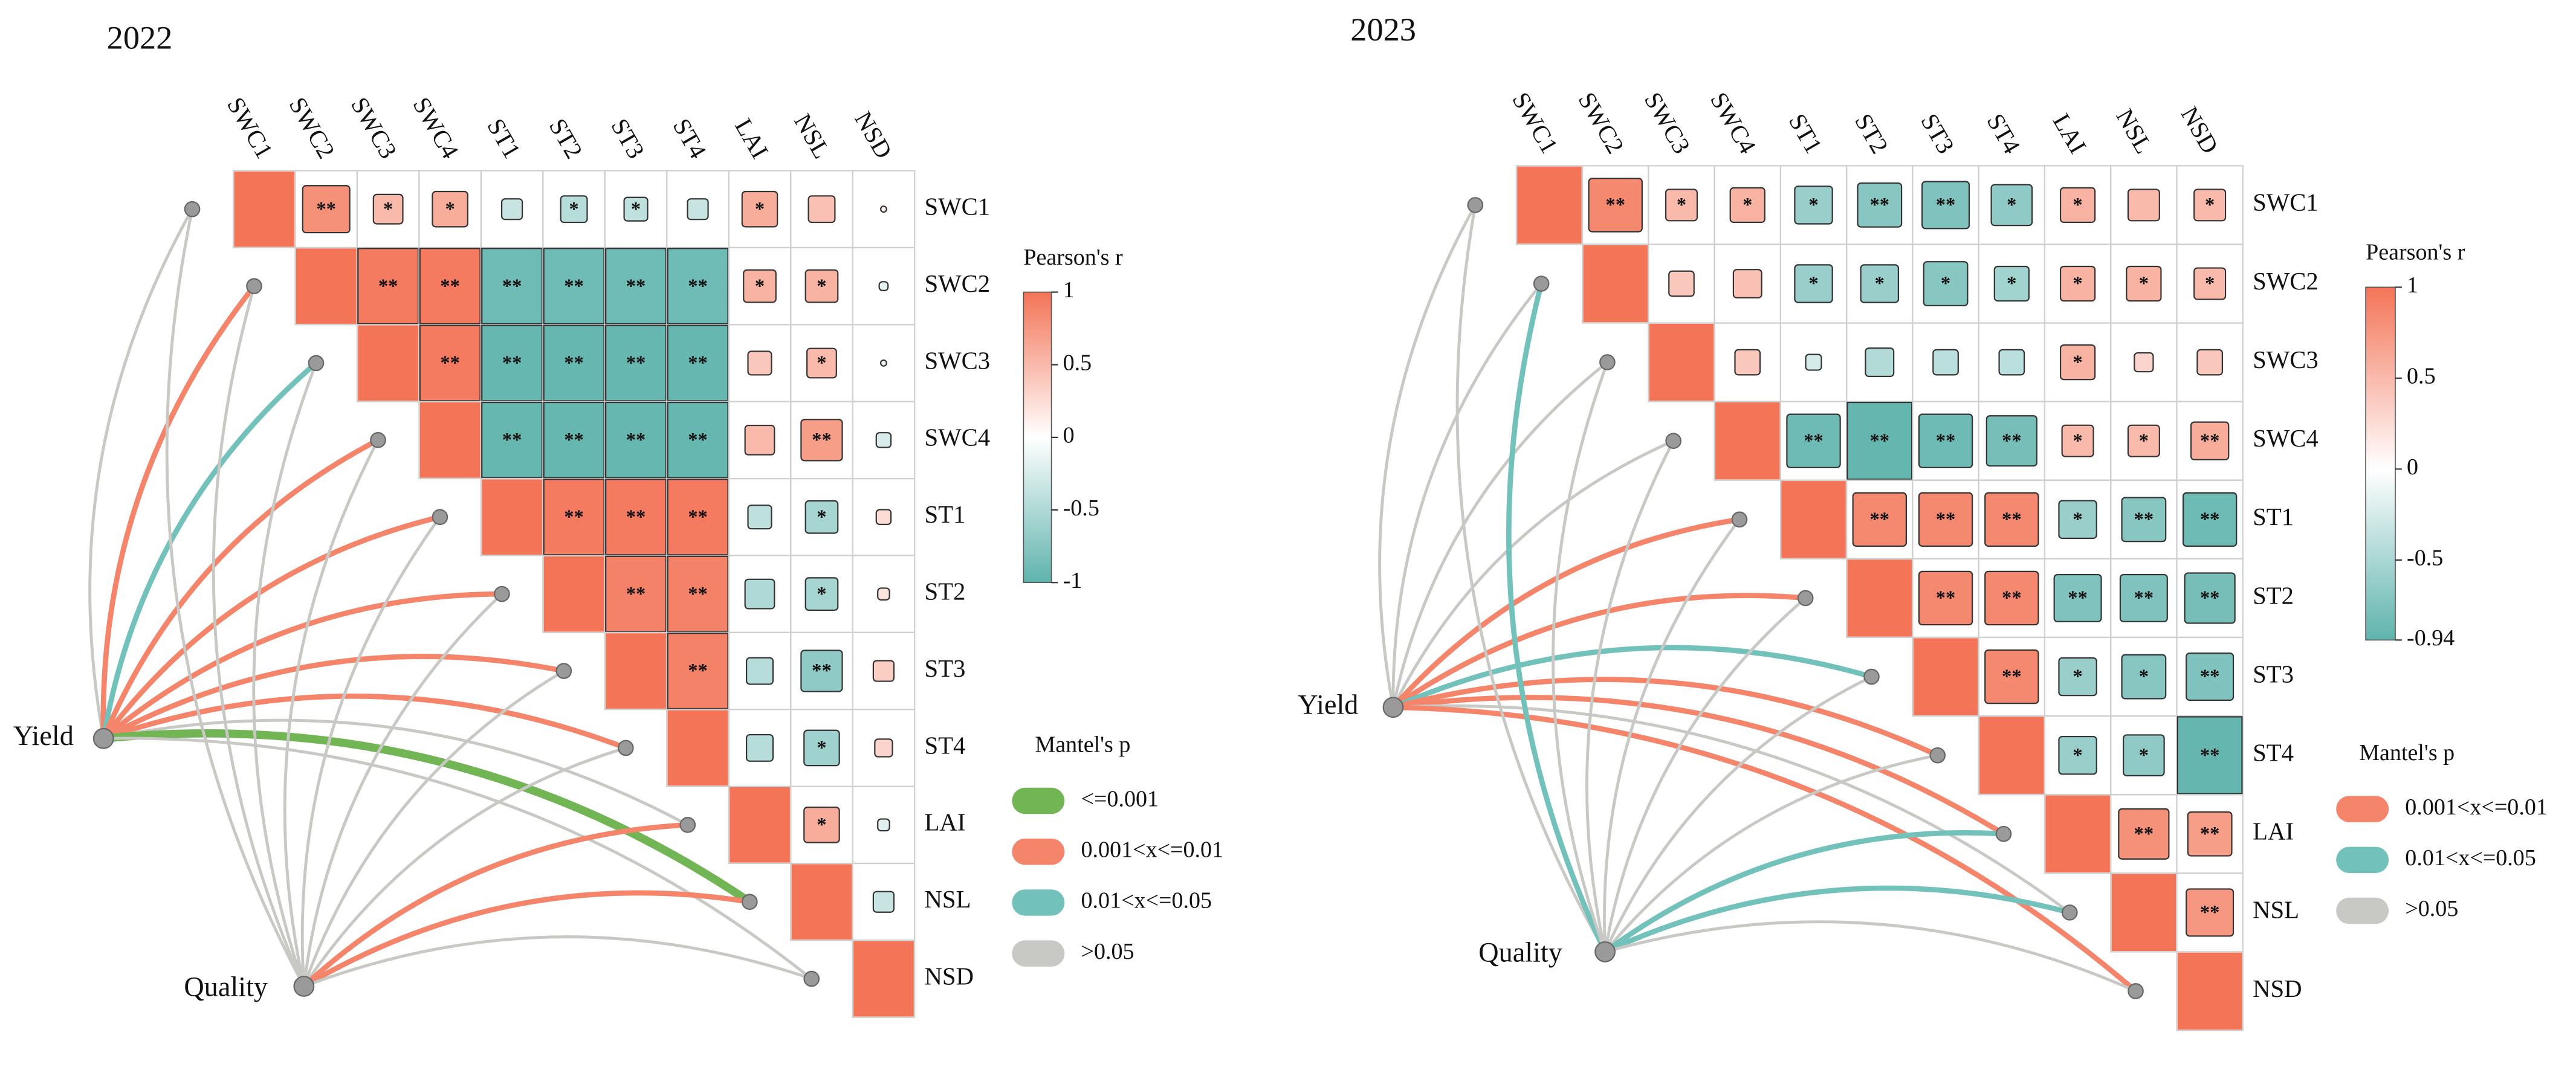  What do you see at coordinates (752, 138) in the screenshot?
I see `column-label: LAI` at bounding box center [752, 138].